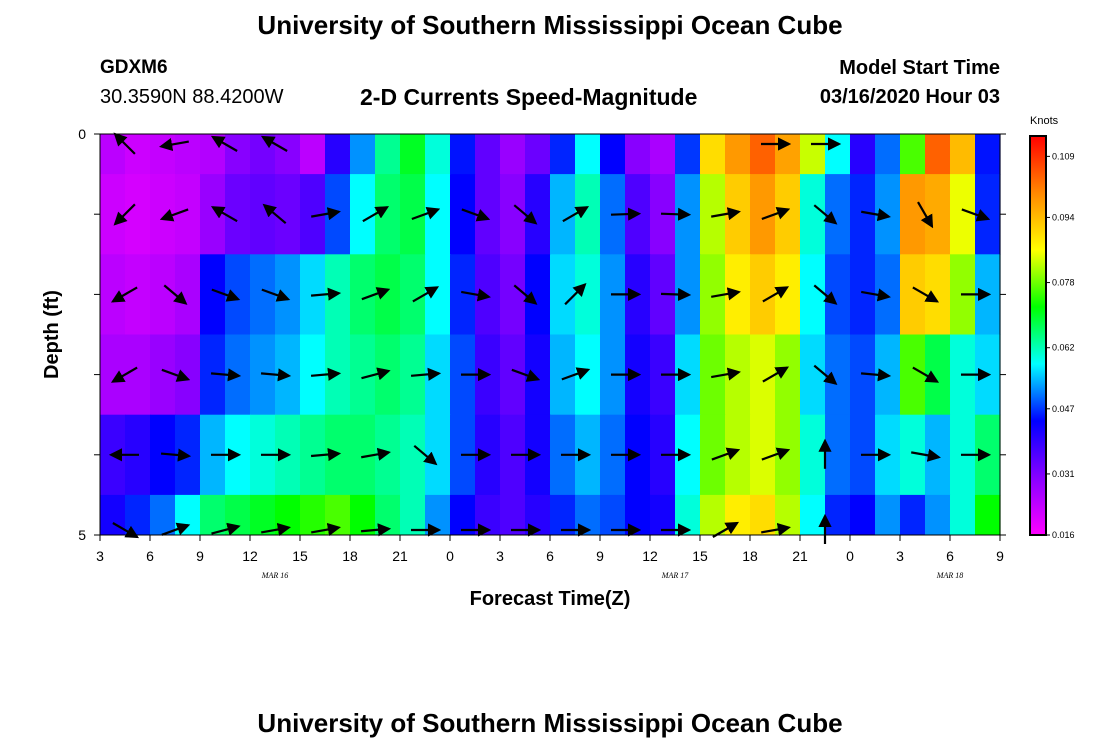 Image resolution: width=1100 pixels, height=750 pixels. I want to click on colorbar-tick-label: 0.062, so click(1063, 348).